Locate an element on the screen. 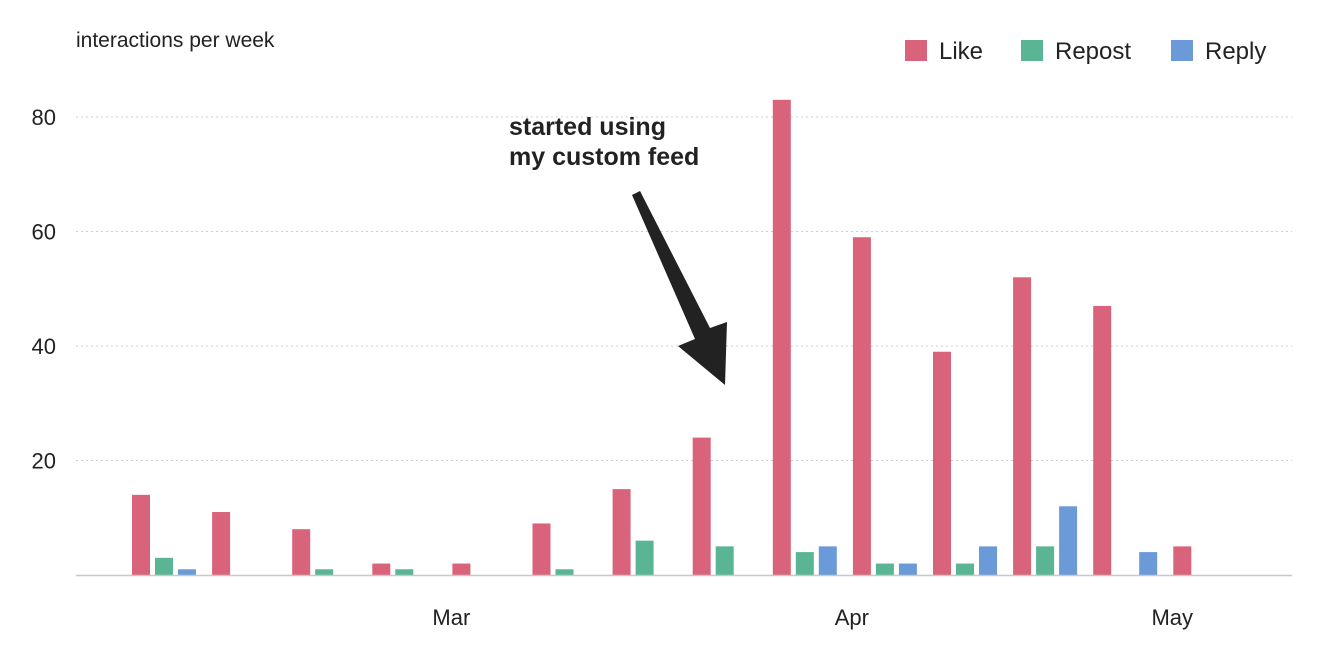 Image resolution: width=1320 pixels, height=660 pixels. y-tick-label: 40 is located at coordinates (44, 346).